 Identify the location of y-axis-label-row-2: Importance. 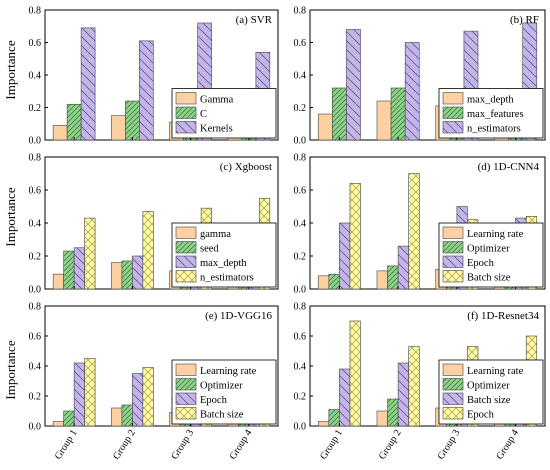
(10, 216).